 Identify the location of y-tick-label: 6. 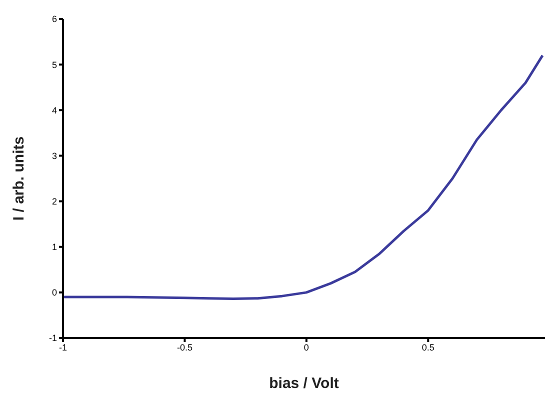
(54, 19).